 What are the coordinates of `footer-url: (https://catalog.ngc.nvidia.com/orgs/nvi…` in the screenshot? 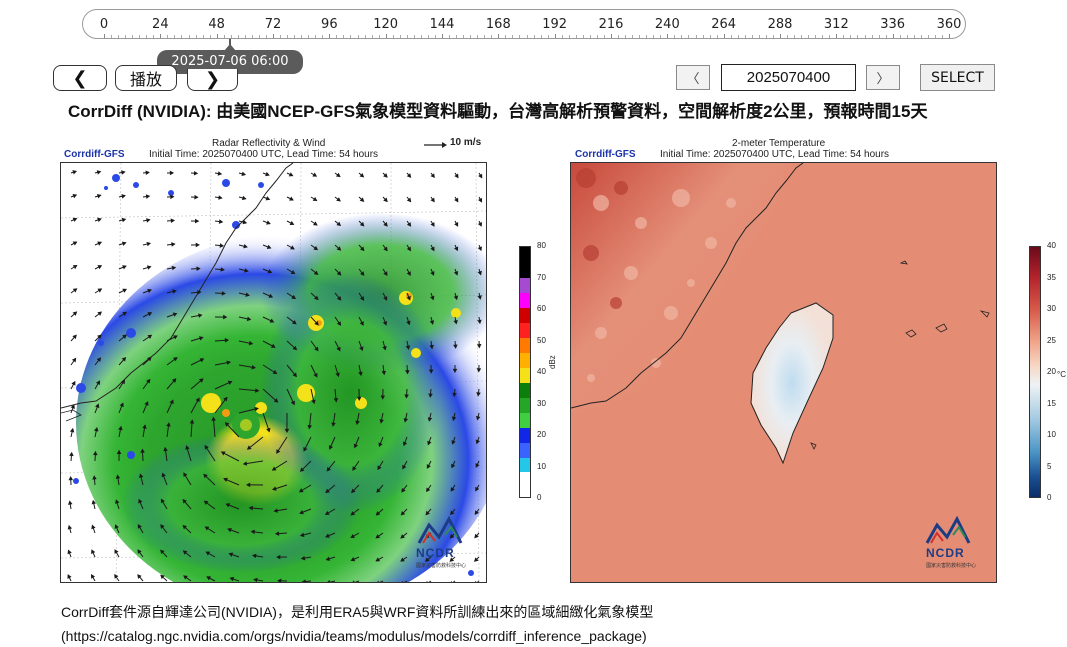 It's located at (354, 636).